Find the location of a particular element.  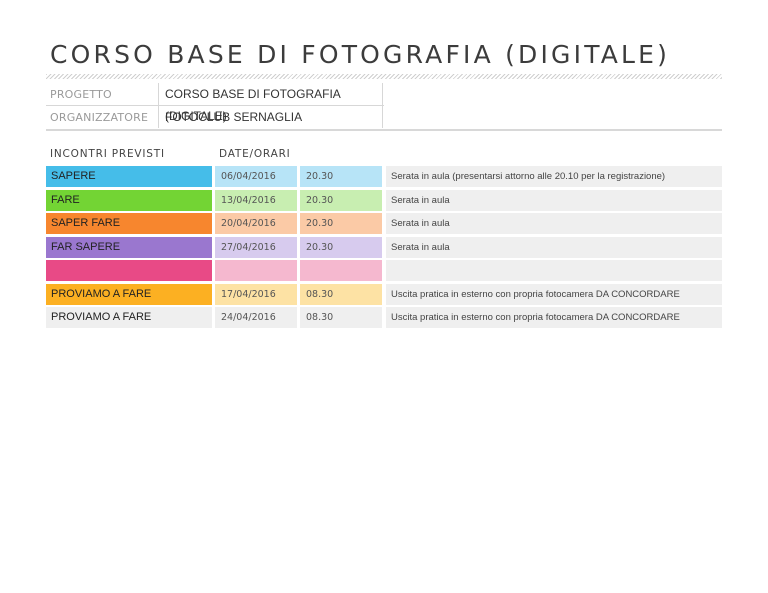

meeting-name-cell is located at coordinates (129, 270).